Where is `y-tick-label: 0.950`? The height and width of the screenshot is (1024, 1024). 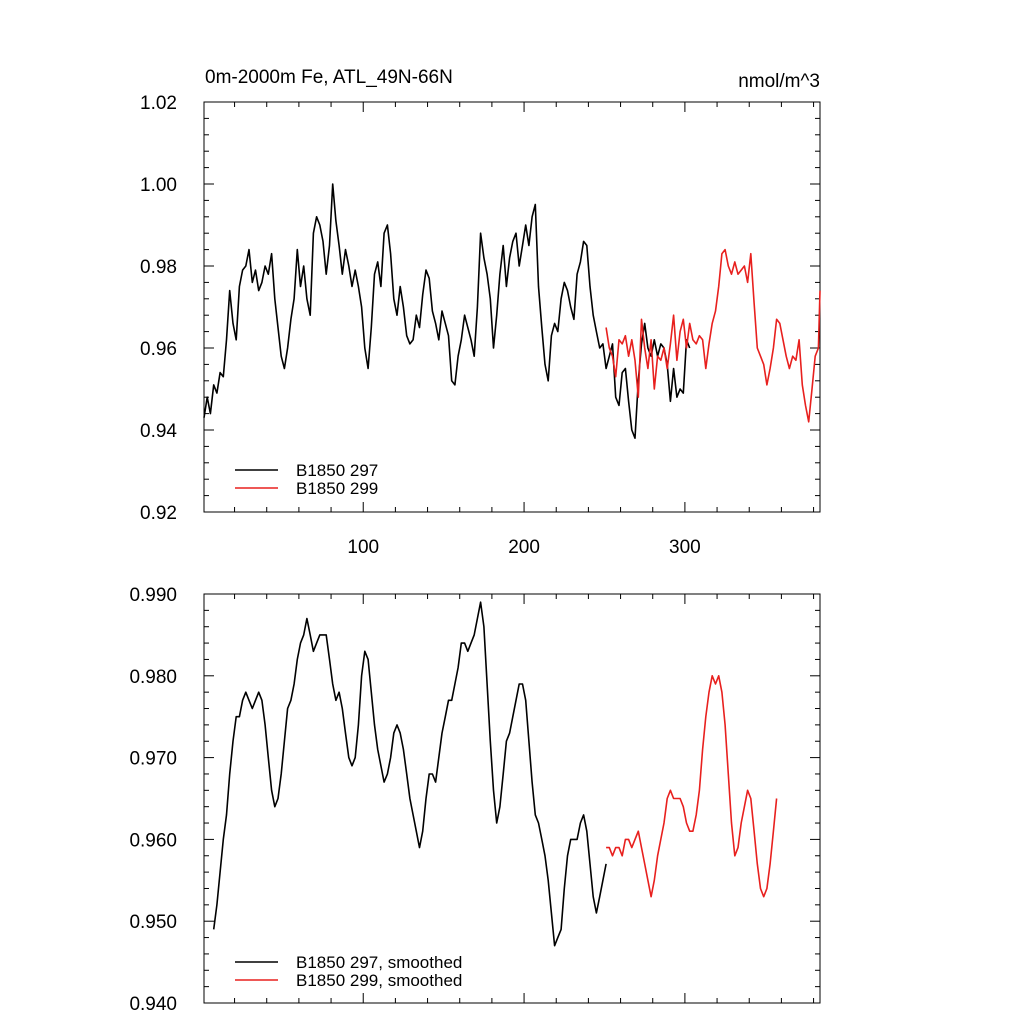 y-tick-label: 0.950 is located at coordinates (153, 922).